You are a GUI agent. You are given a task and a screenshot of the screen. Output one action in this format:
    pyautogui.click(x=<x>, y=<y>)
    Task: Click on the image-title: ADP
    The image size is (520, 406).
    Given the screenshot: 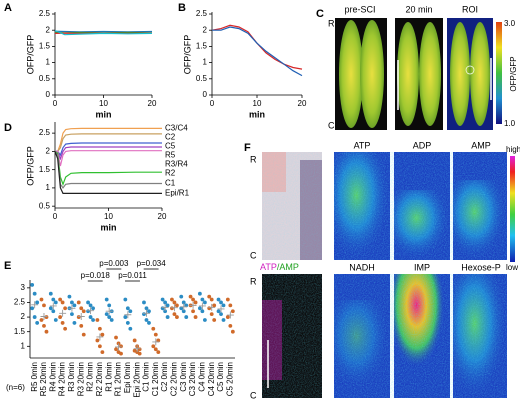 What is the action you would take?
    pyautogui.click(x=422, y=145)
    